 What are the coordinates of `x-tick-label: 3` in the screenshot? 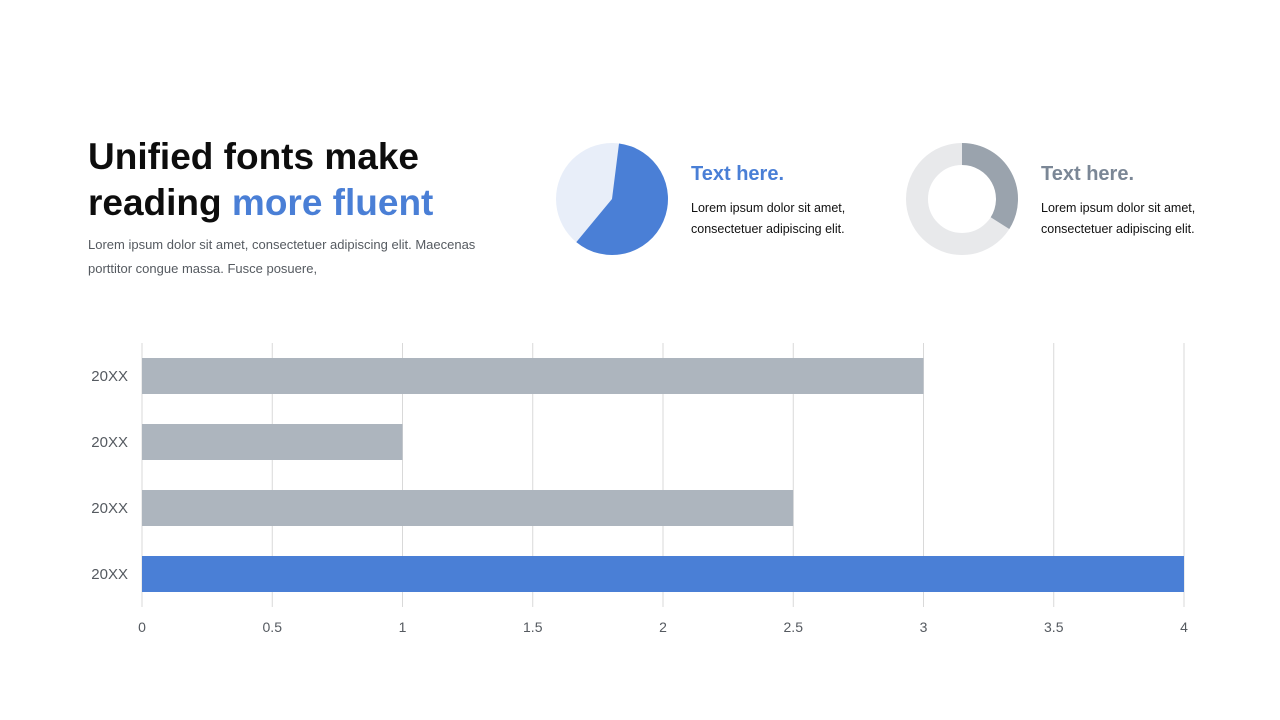 It's located at (924, 627).